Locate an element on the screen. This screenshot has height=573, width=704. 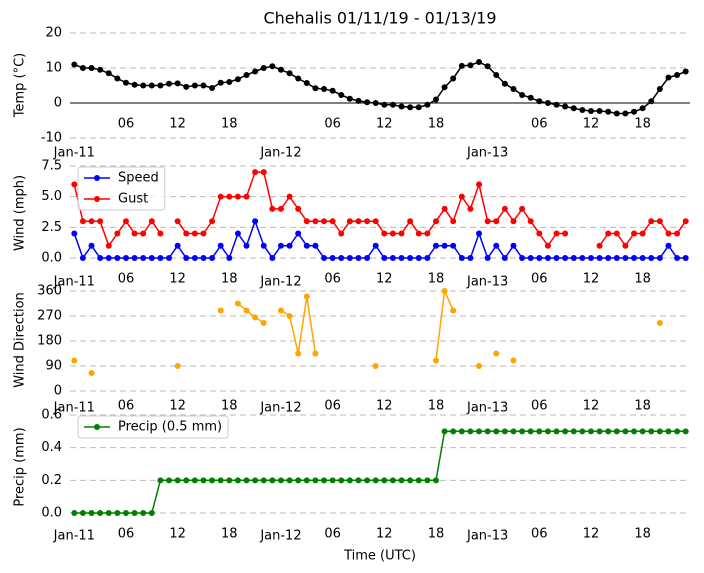
y-tick-label: -10 is located at coordinates (51, 138).